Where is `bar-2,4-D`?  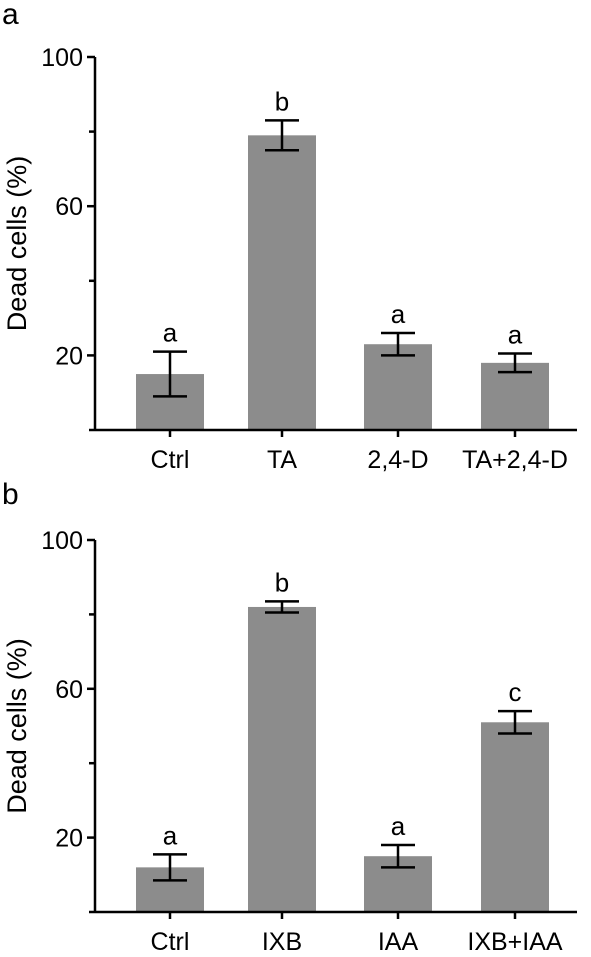 bar-2,4-D is located at coordinates (398, 387).